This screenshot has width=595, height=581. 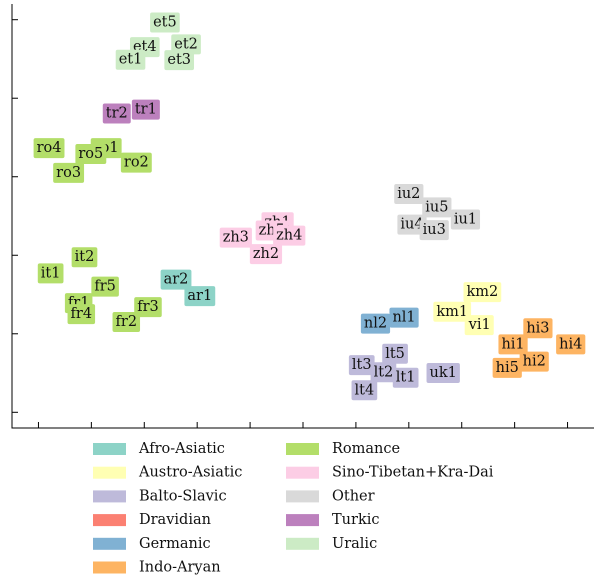 What do you see at coordinates (356, 520) in the screenshot?
I see `legend-label: Turkic` at bounding box center [356, 520].